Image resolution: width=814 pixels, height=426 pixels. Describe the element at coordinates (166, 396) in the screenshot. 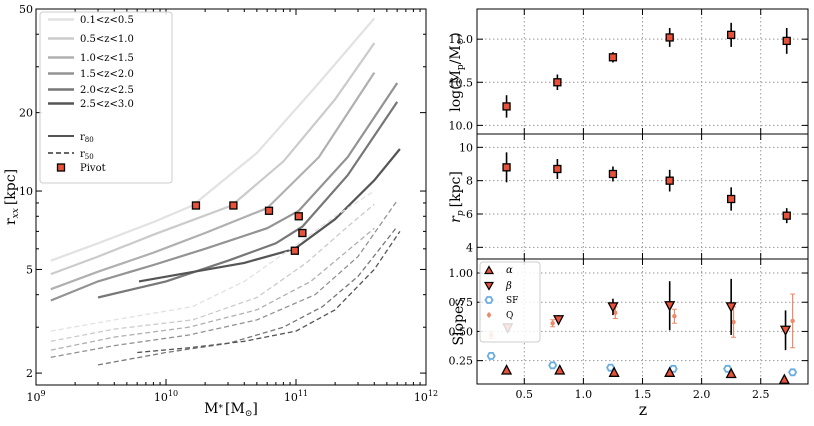

I see `left-x-tick-label-1: 1010` at that location.